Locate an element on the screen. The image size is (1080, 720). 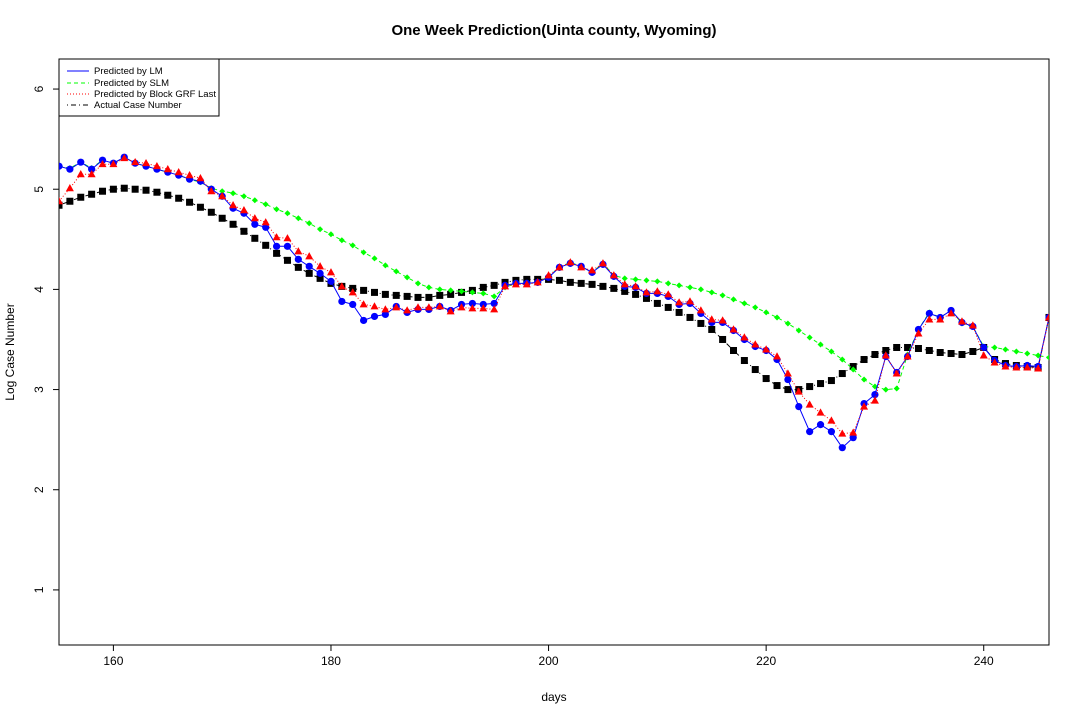
y-tick-label: 4 is located at coordinates (39, 289).